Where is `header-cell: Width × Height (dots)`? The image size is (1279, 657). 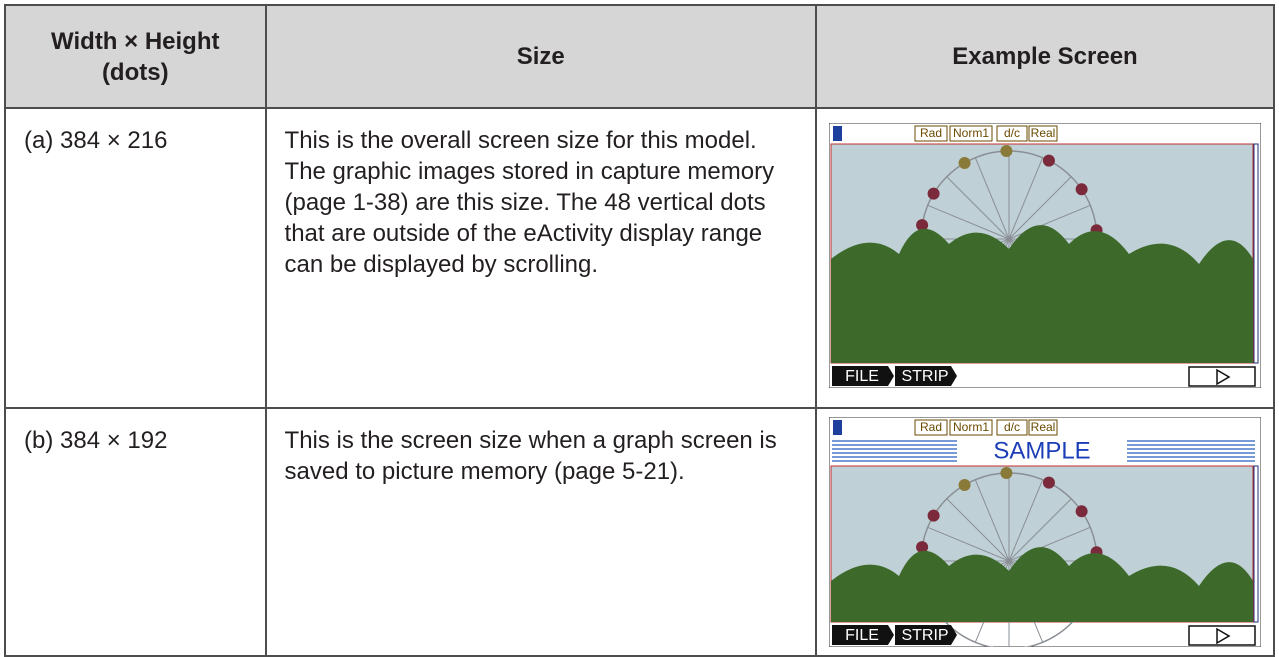 header-cell: Width × Height (dots) is located at coordinates (135, 56).